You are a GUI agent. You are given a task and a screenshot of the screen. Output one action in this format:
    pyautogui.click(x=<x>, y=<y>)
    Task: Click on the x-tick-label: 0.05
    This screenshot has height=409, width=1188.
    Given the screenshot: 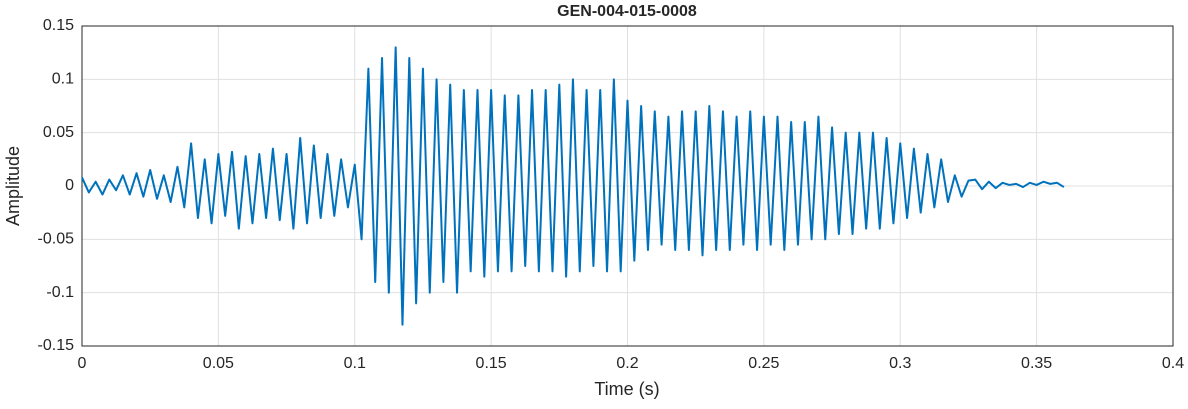 What is the action you would take?
    pyautogui.click(x=218, y=363)
    